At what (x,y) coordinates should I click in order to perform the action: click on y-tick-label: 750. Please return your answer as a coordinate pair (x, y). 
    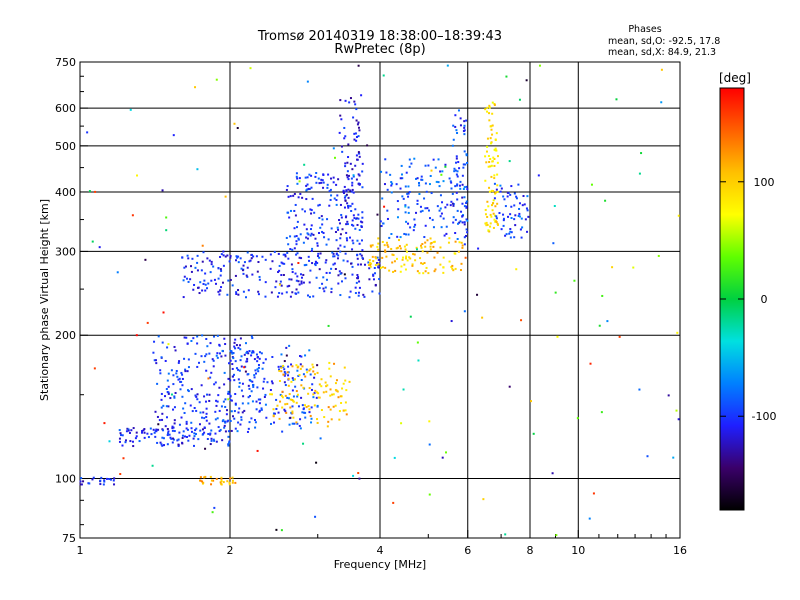
    Looking at the image, I should click on (65, 62).